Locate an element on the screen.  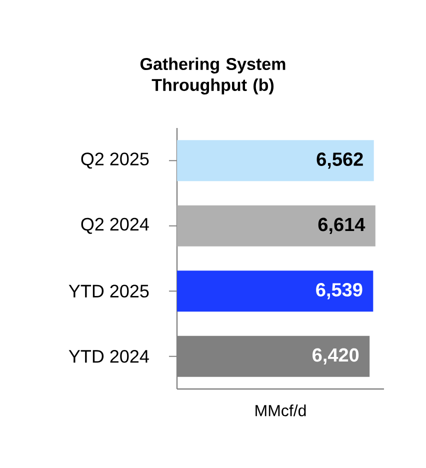
y-tick-label: Q2 2024 is located at coordinates (115, 226).